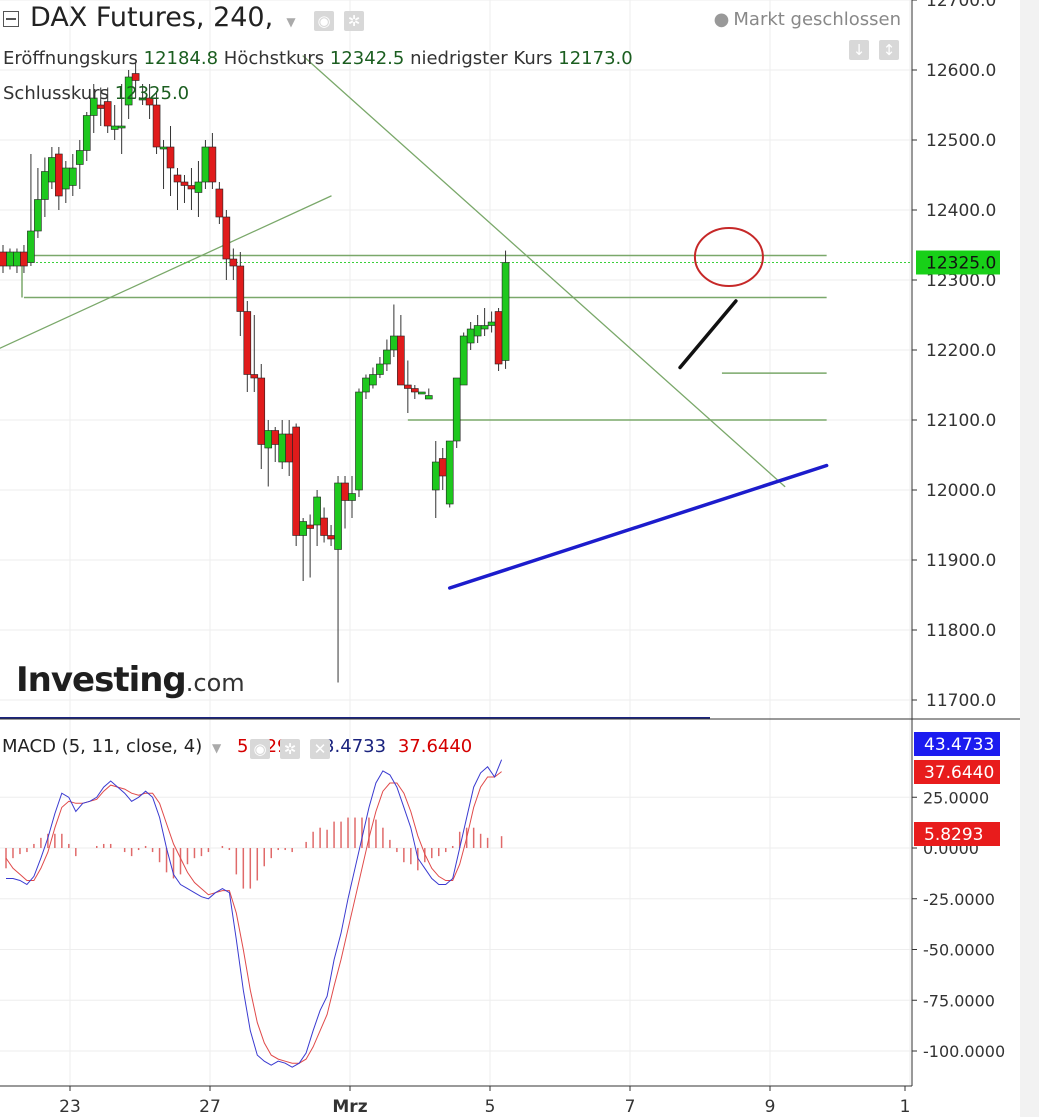 The width and height of the screenshot is (1039, 1117). What do you see at coordinates (215, 683) in the screenshot?
I see `logo-suffix: .com` at bounding box center [215, 683].